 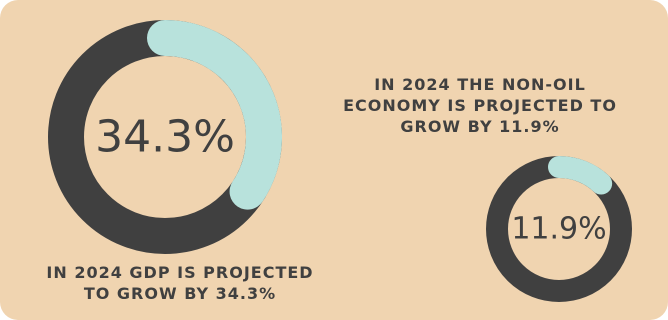 I want to click on non-oil-donut-value-arc, so click(x=580, y=175).